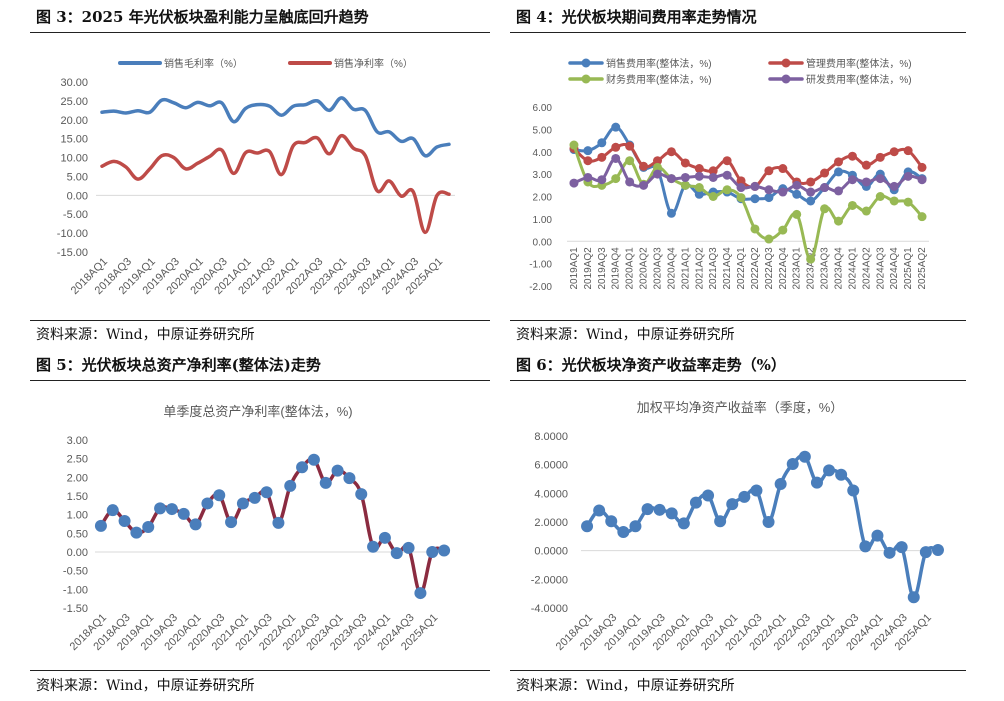 The height and width of the screenshot is (701, 1004). I want to click on x-tick-label: 2019AQ3, so click(602, 268).